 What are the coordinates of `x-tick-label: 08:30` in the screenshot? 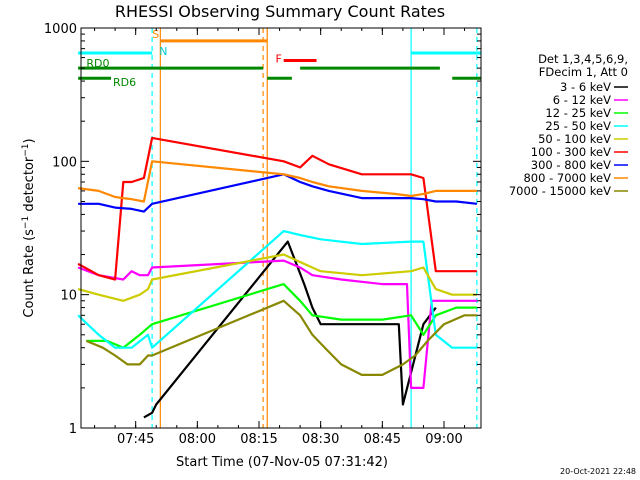 It's located at (320, 439).